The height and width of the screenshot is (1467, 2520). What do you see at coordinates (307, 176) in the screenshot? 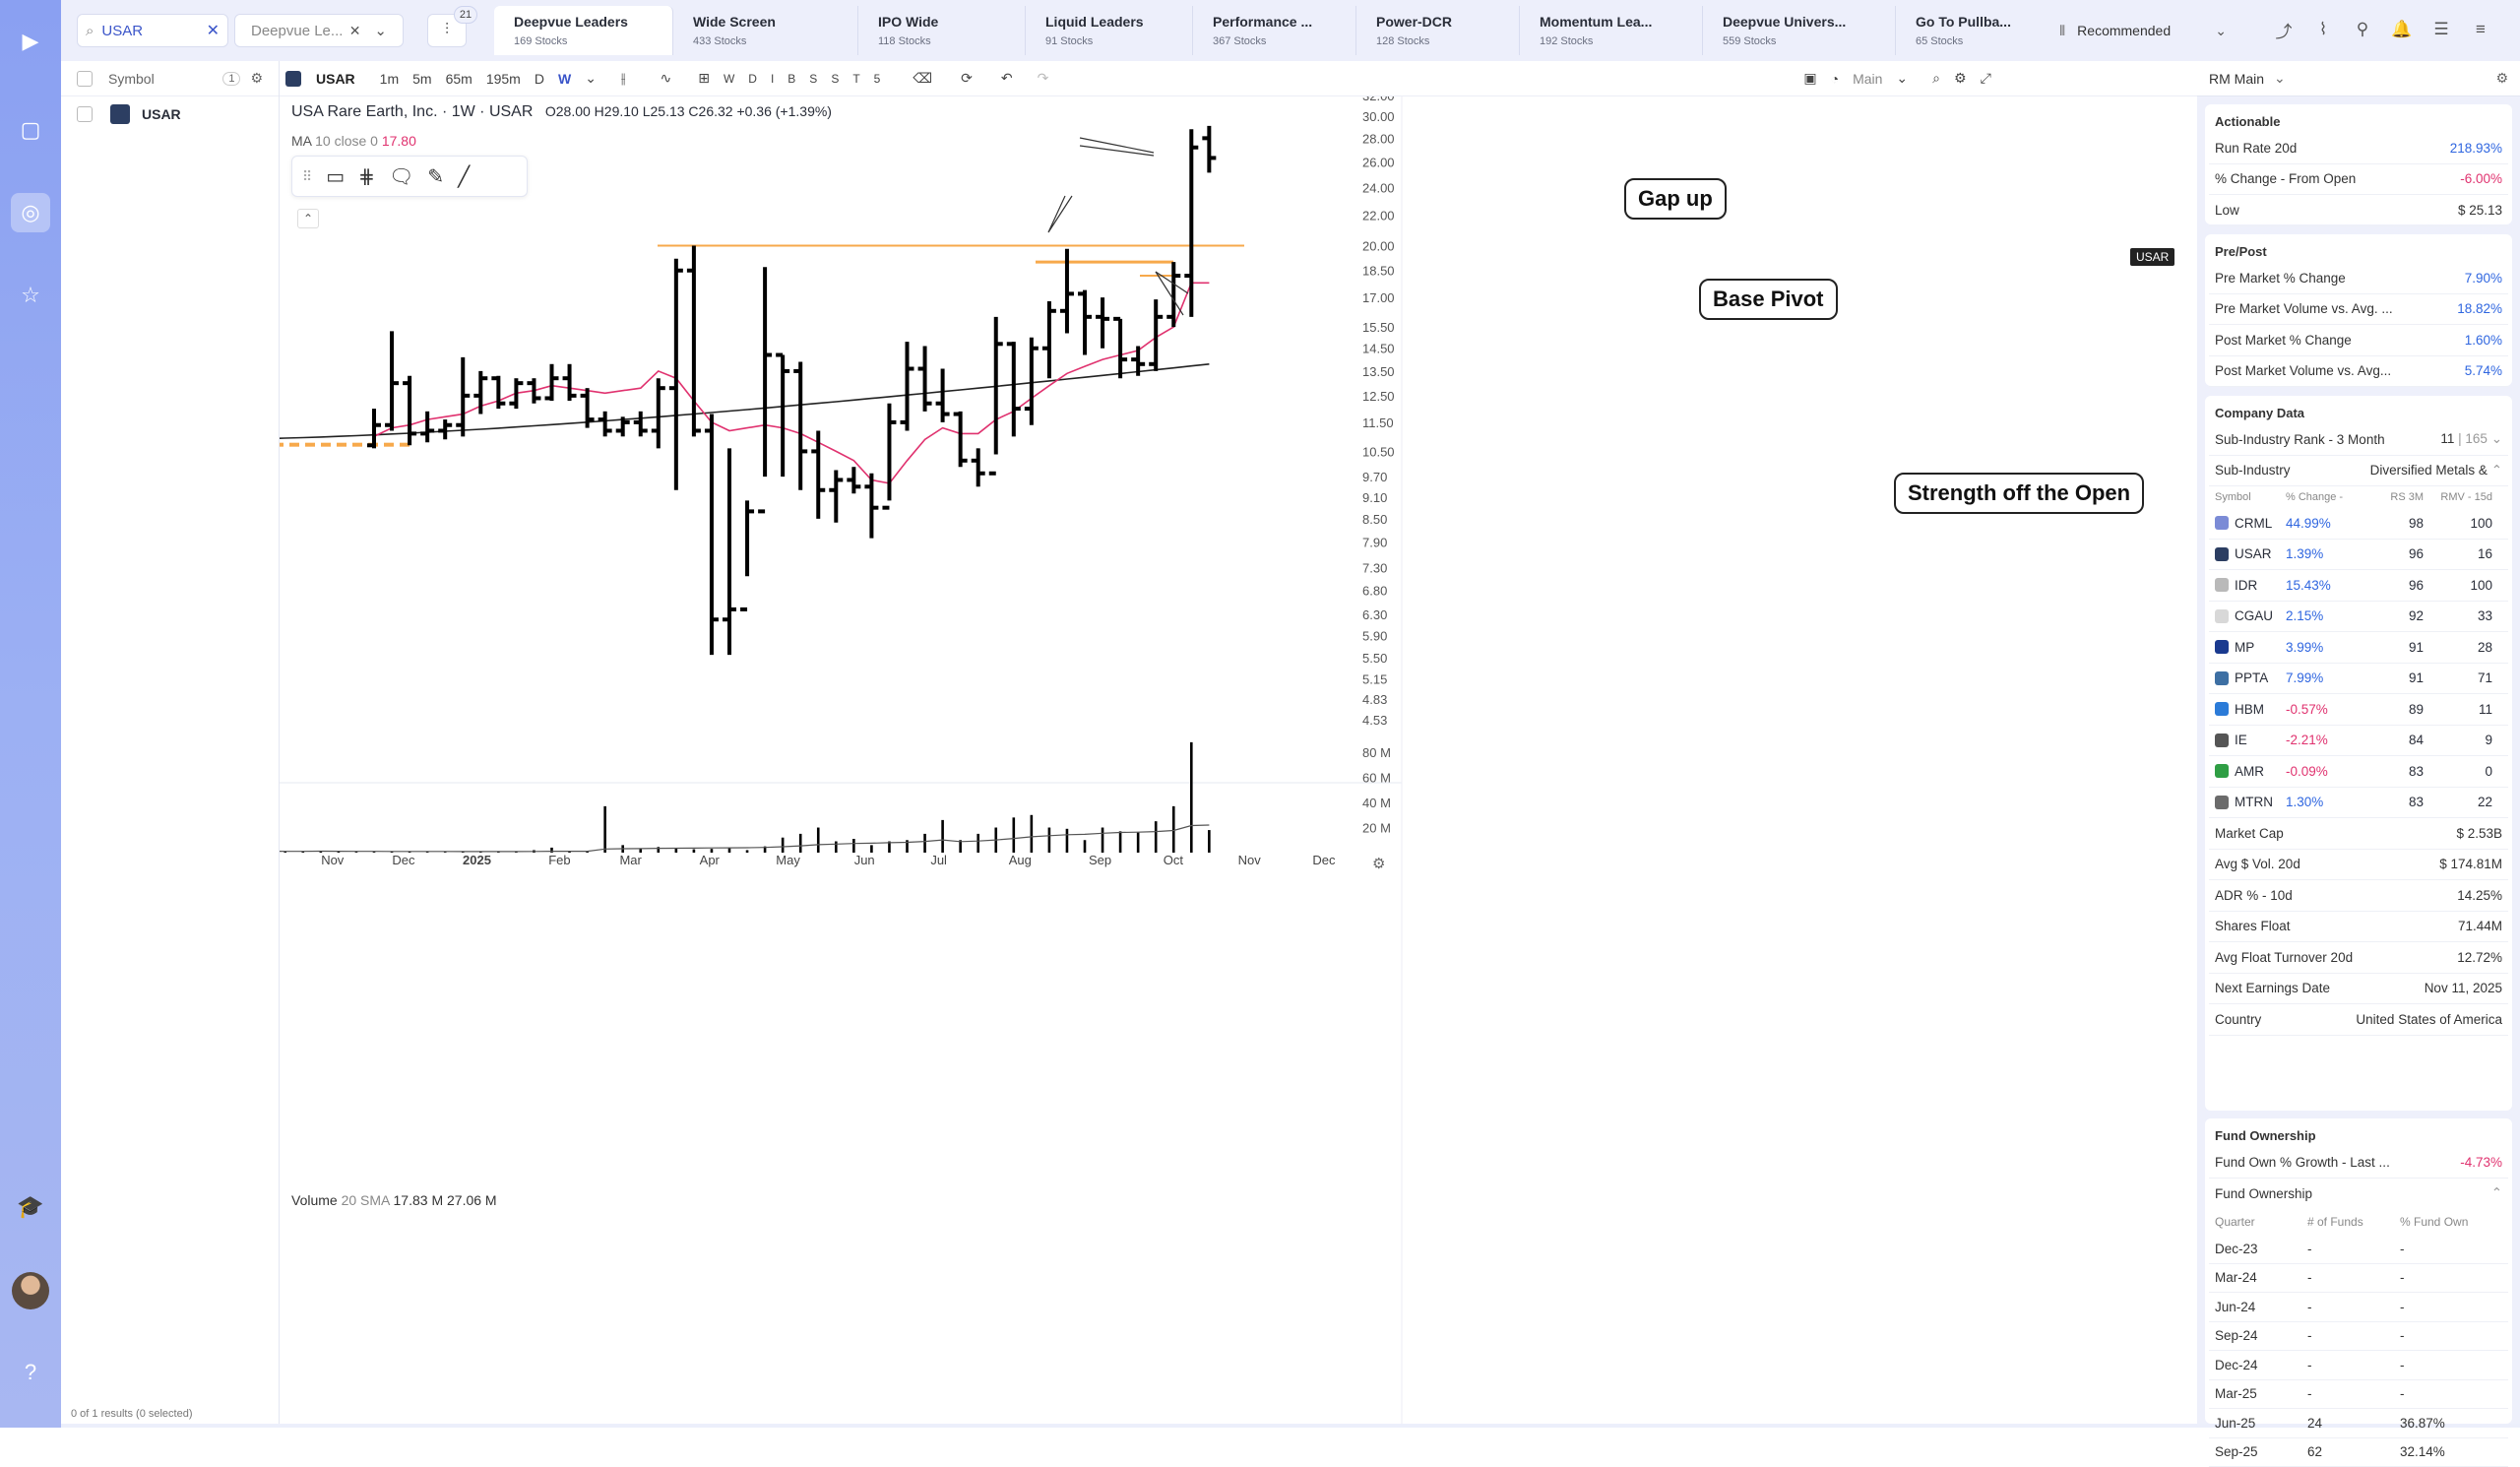
I see `drag-handle-icon: ⠿` at bounding box center [307, 176].